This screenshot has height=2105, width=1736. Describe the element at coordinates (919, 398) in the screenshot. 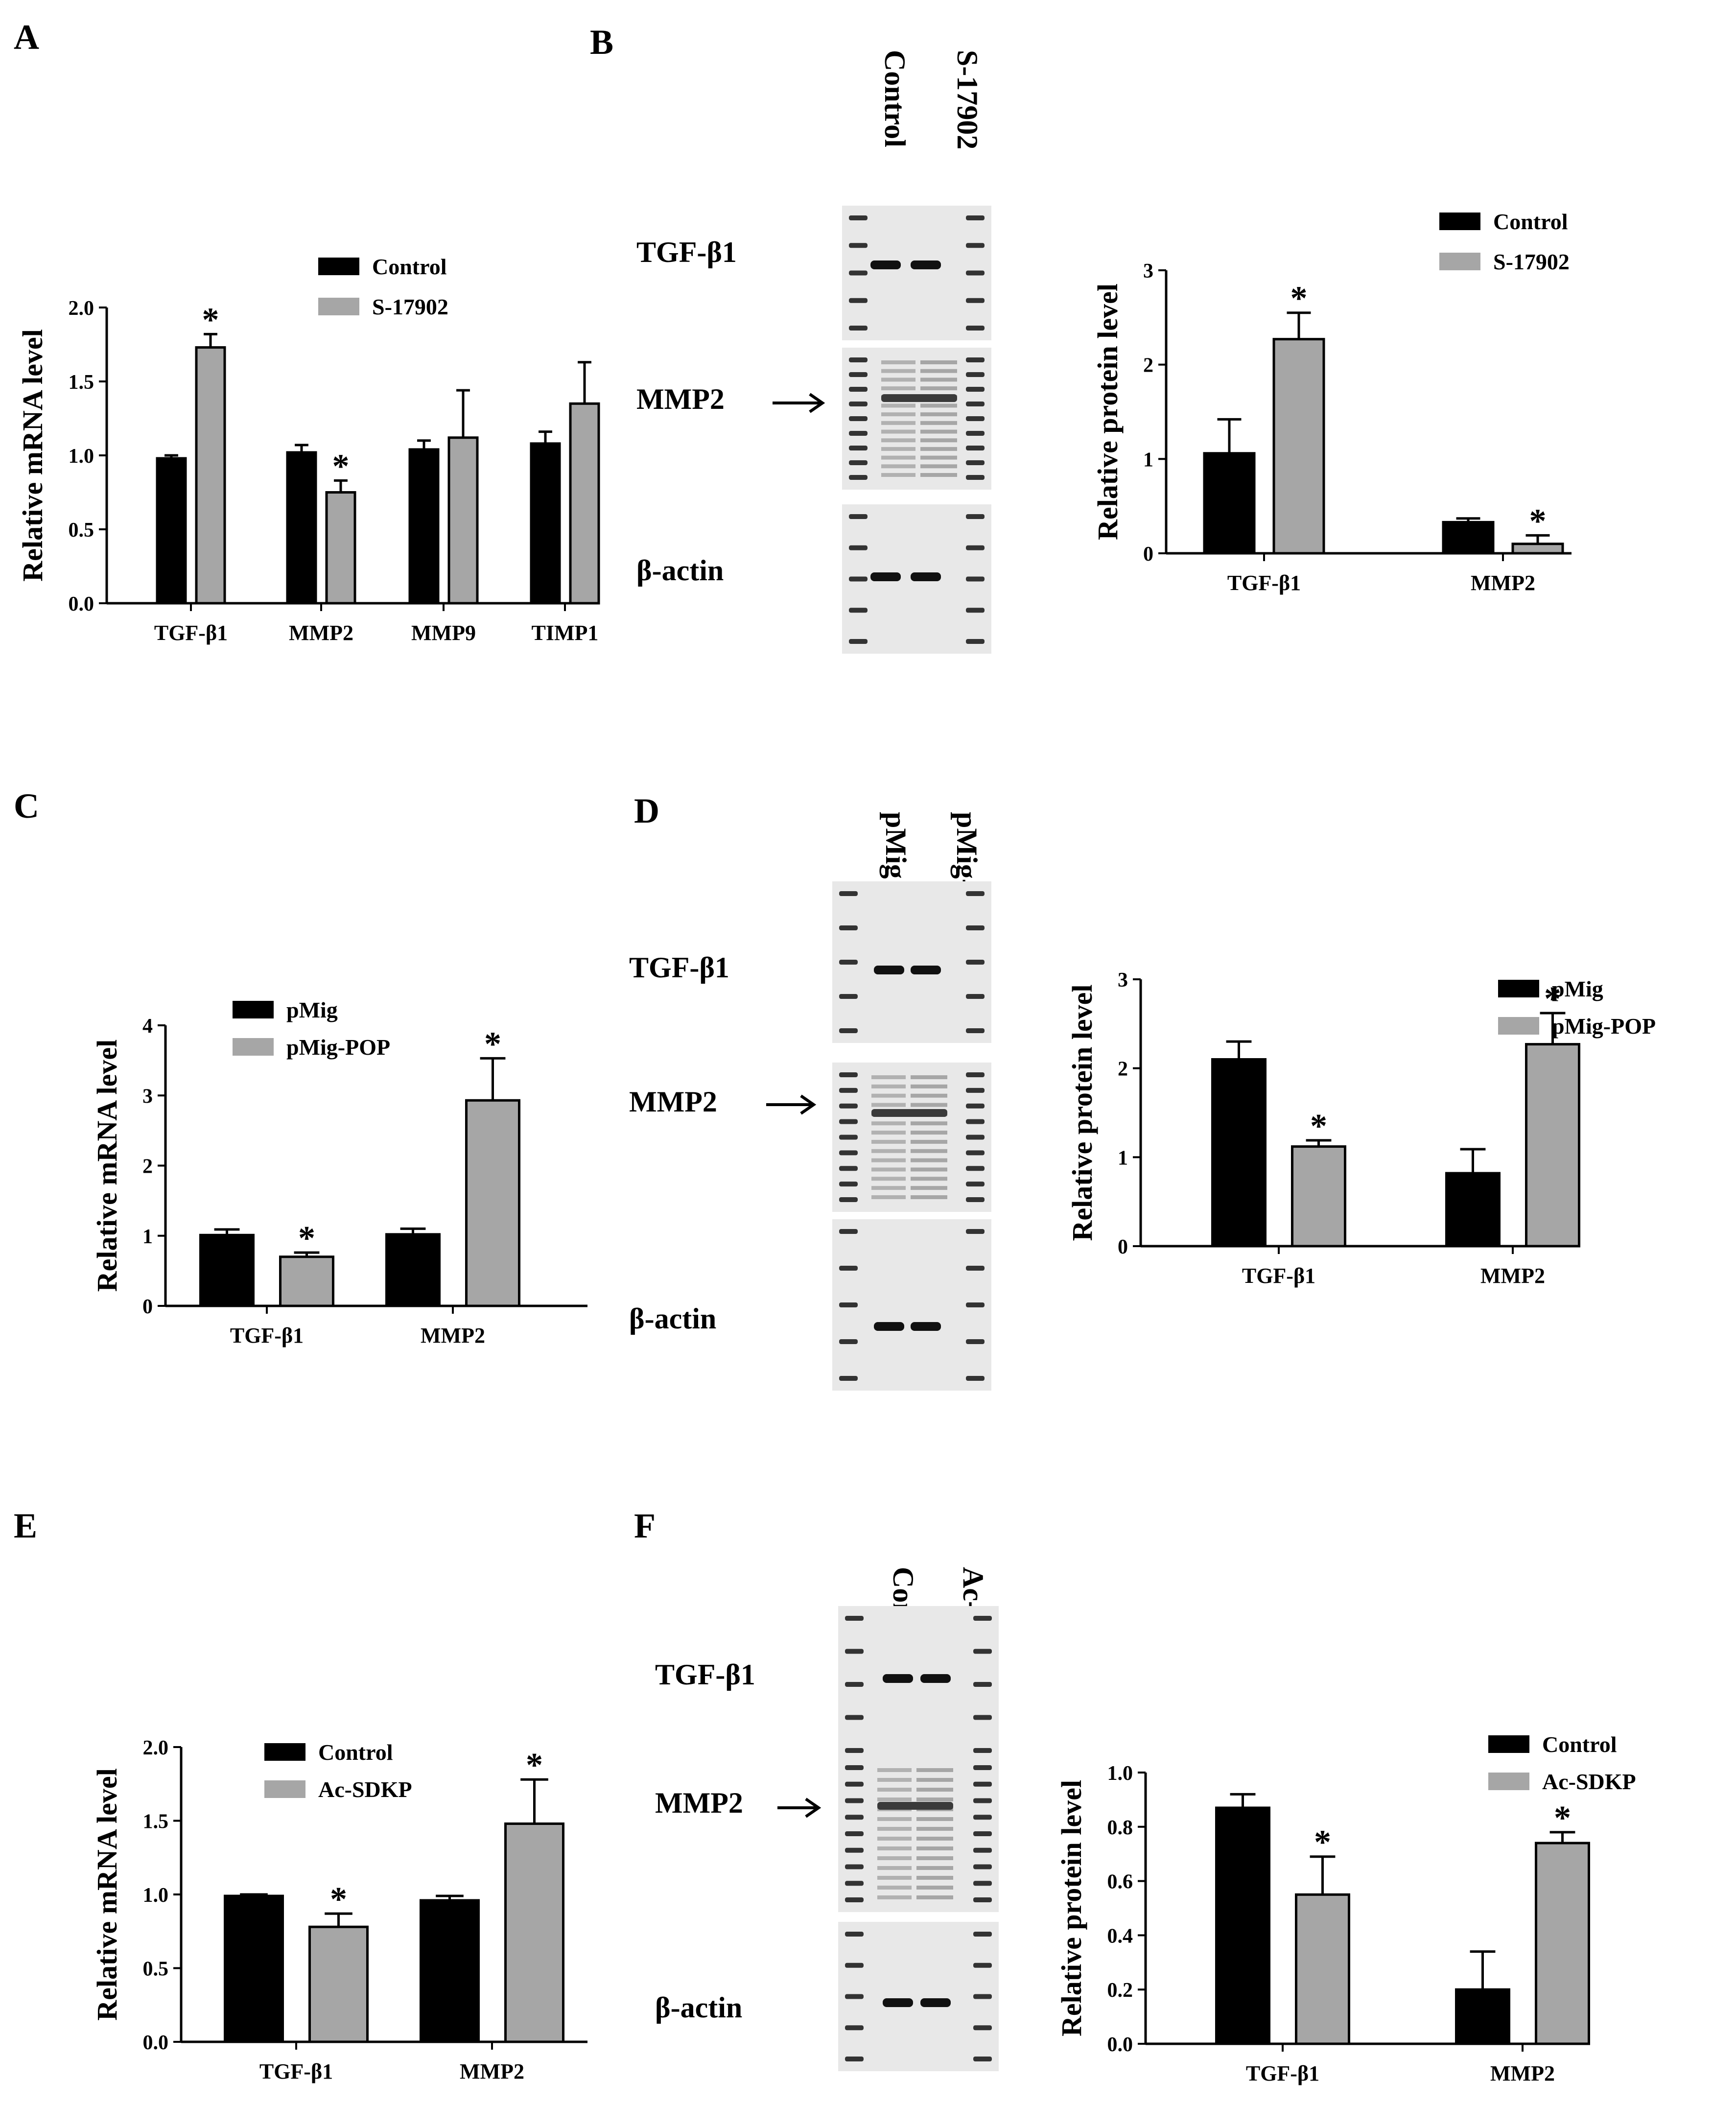

I see `mmp2-band` at that location.